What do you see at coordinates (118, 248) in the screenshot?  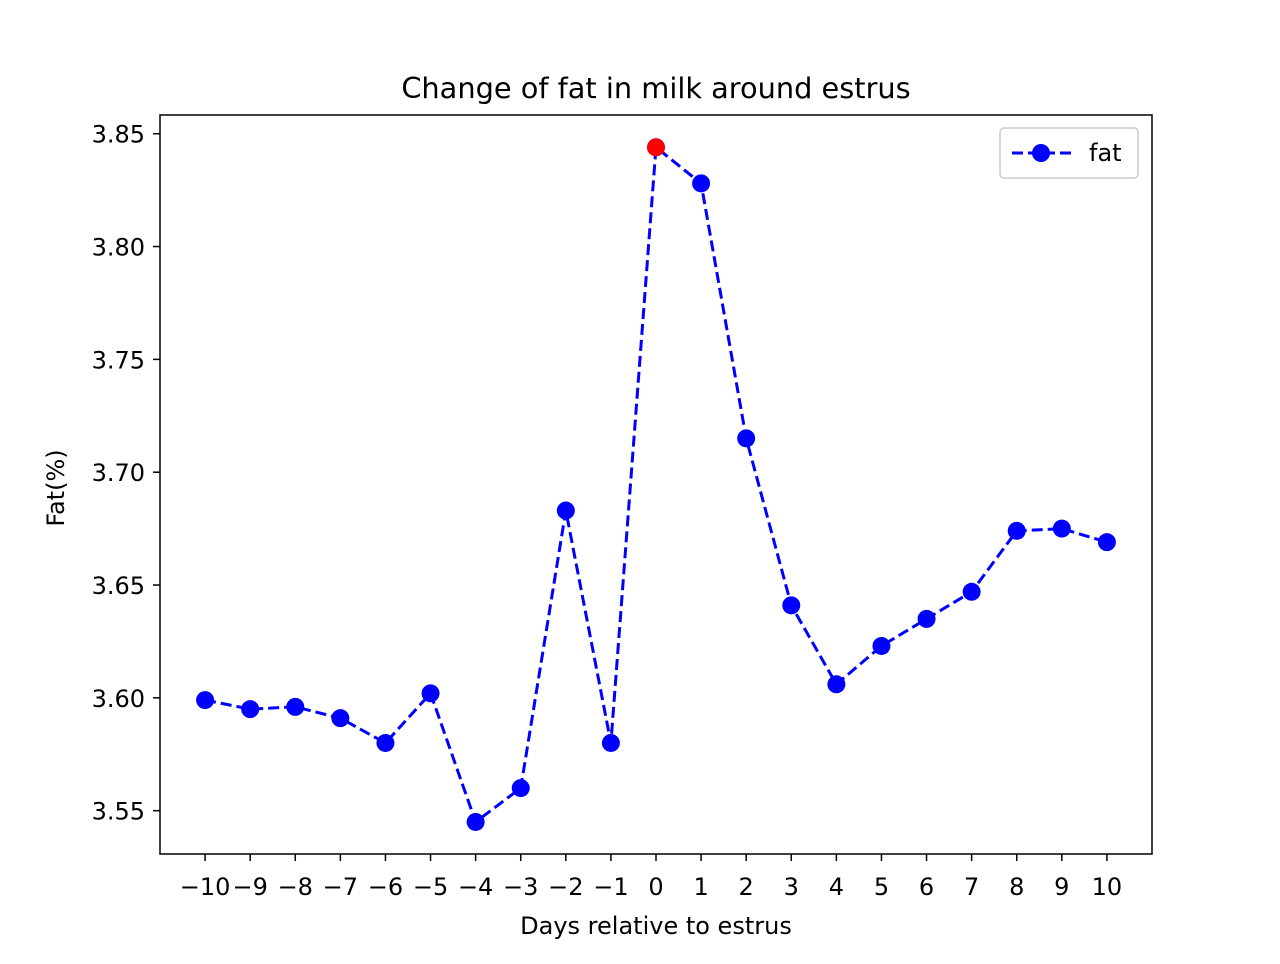 I see `y-tick-label: 3.80` at bounding box center [118, 248].